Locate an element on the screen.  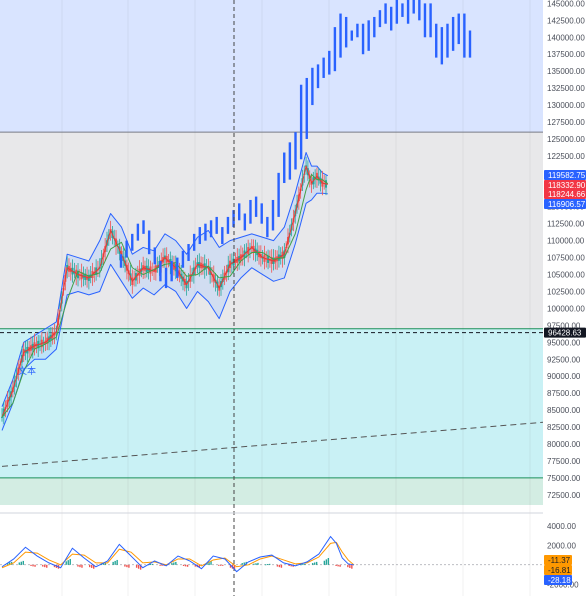
axis-background is located at coordinates (565, 300).